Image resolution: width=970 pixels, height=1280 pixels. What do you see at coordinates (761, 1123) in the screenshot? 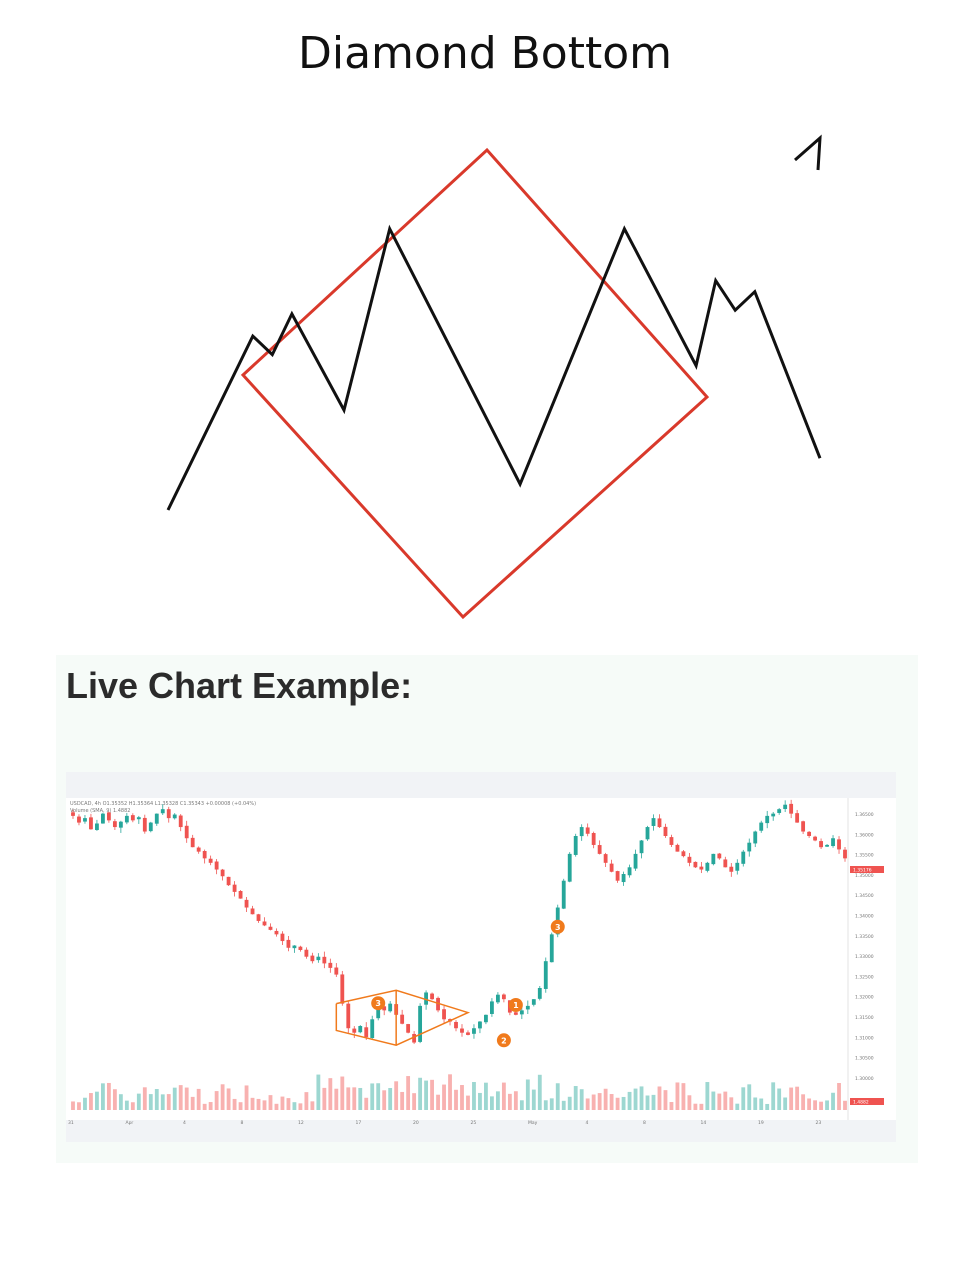
I see `x-tick-label: 19` at bounding box center [761, 1123].